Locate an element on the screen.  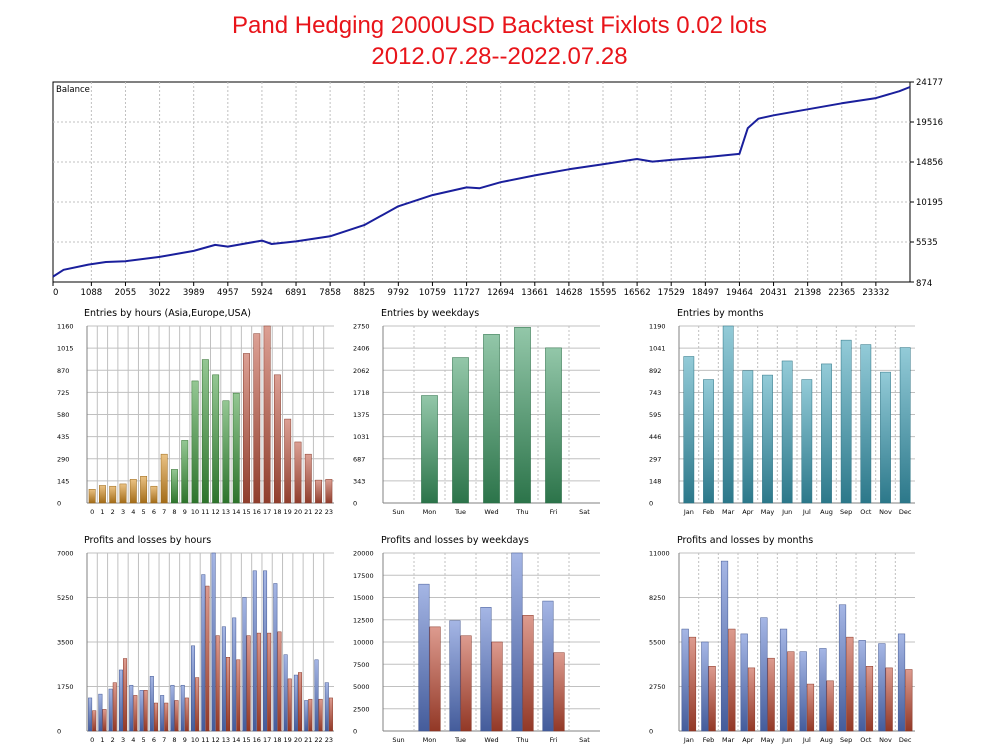
entries-weekdays-title: Entries by weekdays is located at coordinates (430, 313).